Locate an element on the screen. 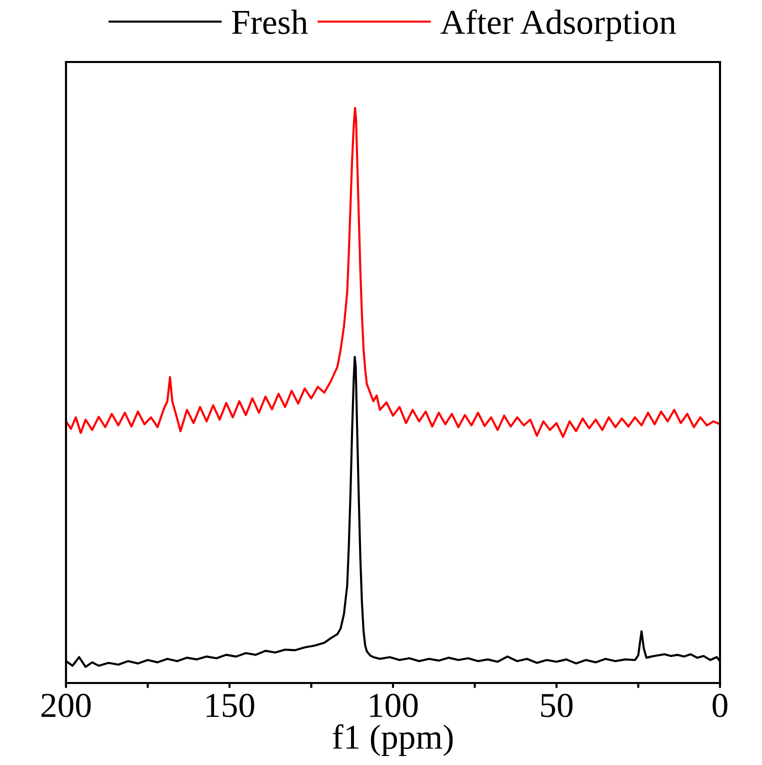 The image size is (762, 765). x-axis-title: f1 (ppm) is located at coordinates (392, 740).